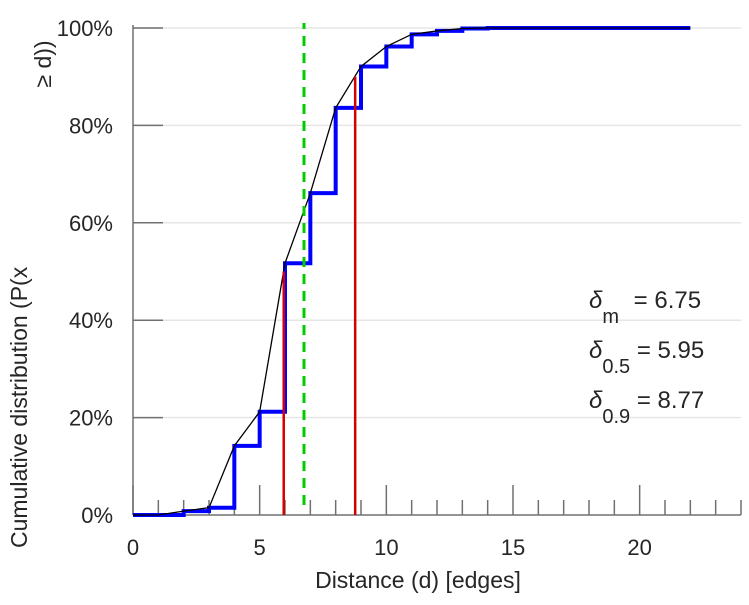  I want to click on x-tick-label: 15, so click(513, 547).